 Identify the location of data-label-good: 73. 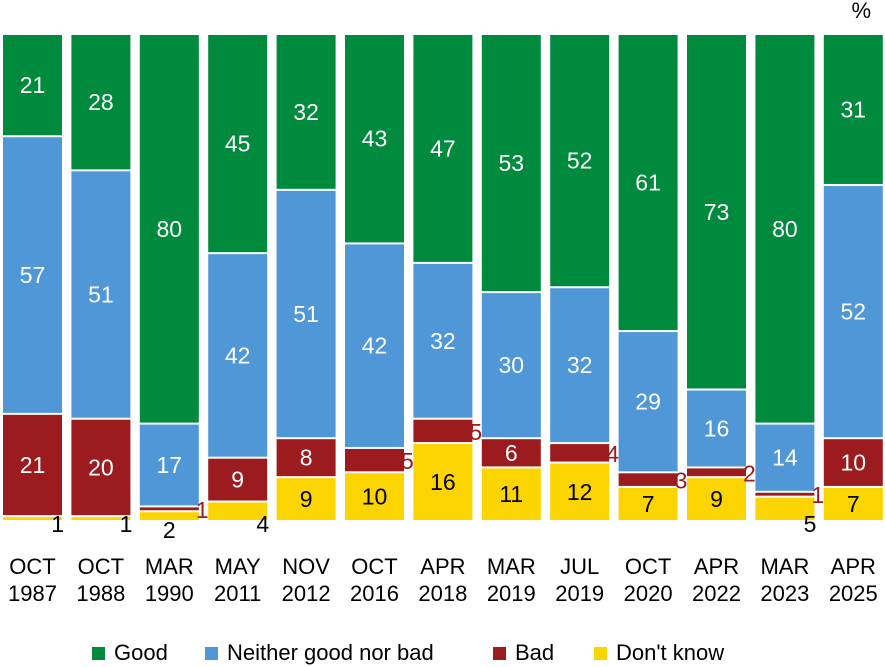
(717, 212).